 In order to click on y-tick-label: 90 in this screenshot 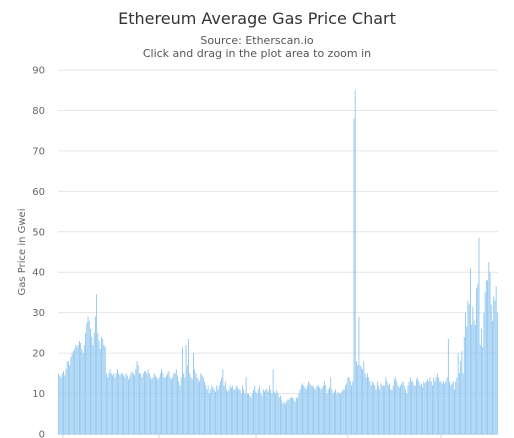, I will do `click(38, 71)`.